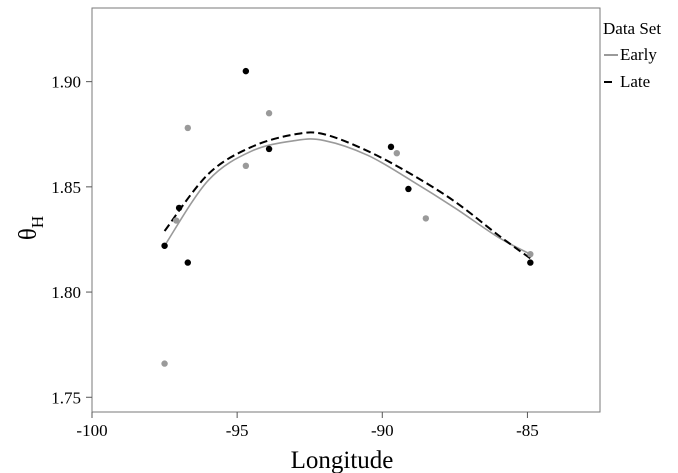 The height and width of the screenshot is (473, 678). What do you see at coordinates (66, 397) in the screenshot?
I see `y-tick-label: 1.75` at bounding box center [66, 397].